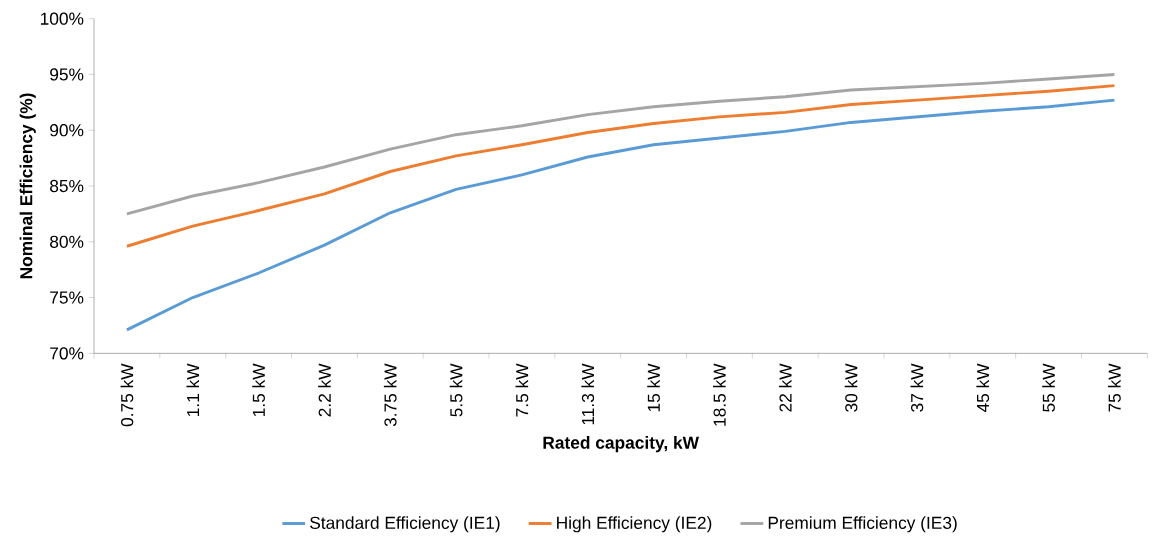 The height and width of the screenshot is (536, 1157). What do you see at coordinates (62, 18) in the screenshot?
I see `y-tick-label: 100%` at bounding box center [62, 18].